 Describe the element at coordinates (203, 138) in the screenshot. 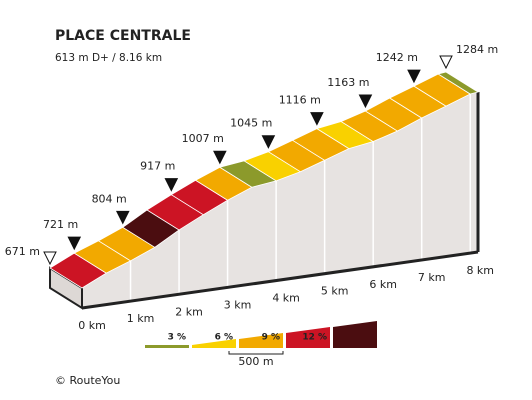

I see `elevation-label: 1007 m` at that location.